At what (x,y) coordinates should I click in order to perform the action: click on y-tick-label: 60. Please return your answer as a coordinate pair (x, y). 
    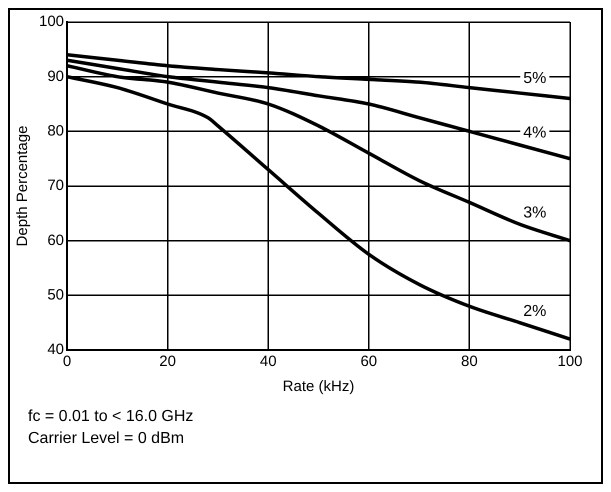
    Looking at the image, I should click on (55, 240).